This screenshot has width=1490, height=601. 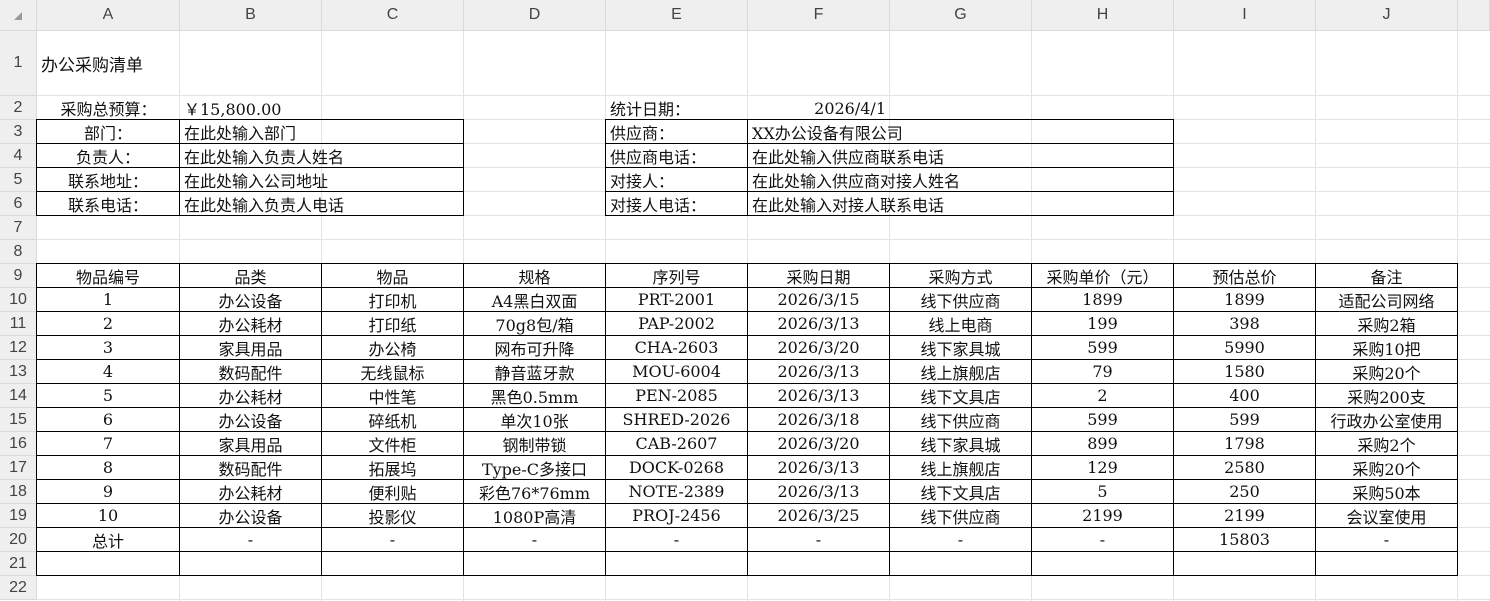 What do you see at coordinates (392, 443) in the screenshot?
I see `table-cell: 文件柜` at bounding box center [392, 443].